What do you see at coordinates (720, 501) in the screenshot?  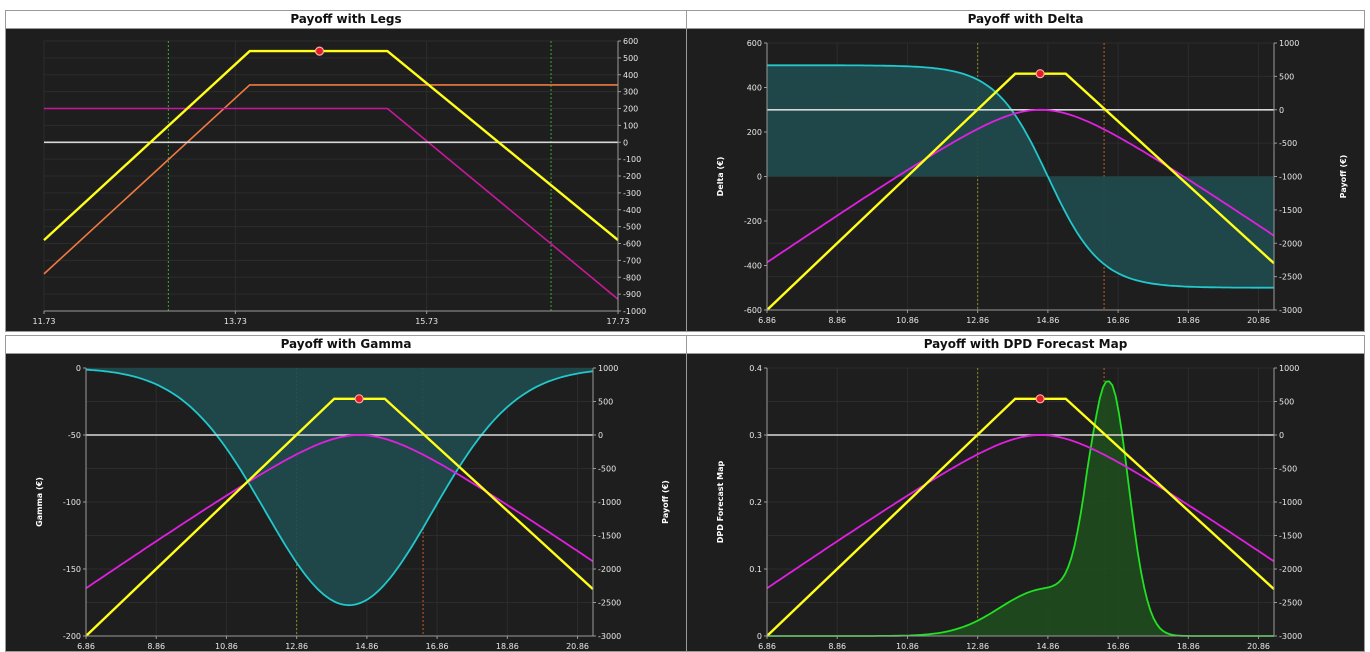 I see `y-left-axis-label: DPD Forecast Map` at bounding box center [720, 501].